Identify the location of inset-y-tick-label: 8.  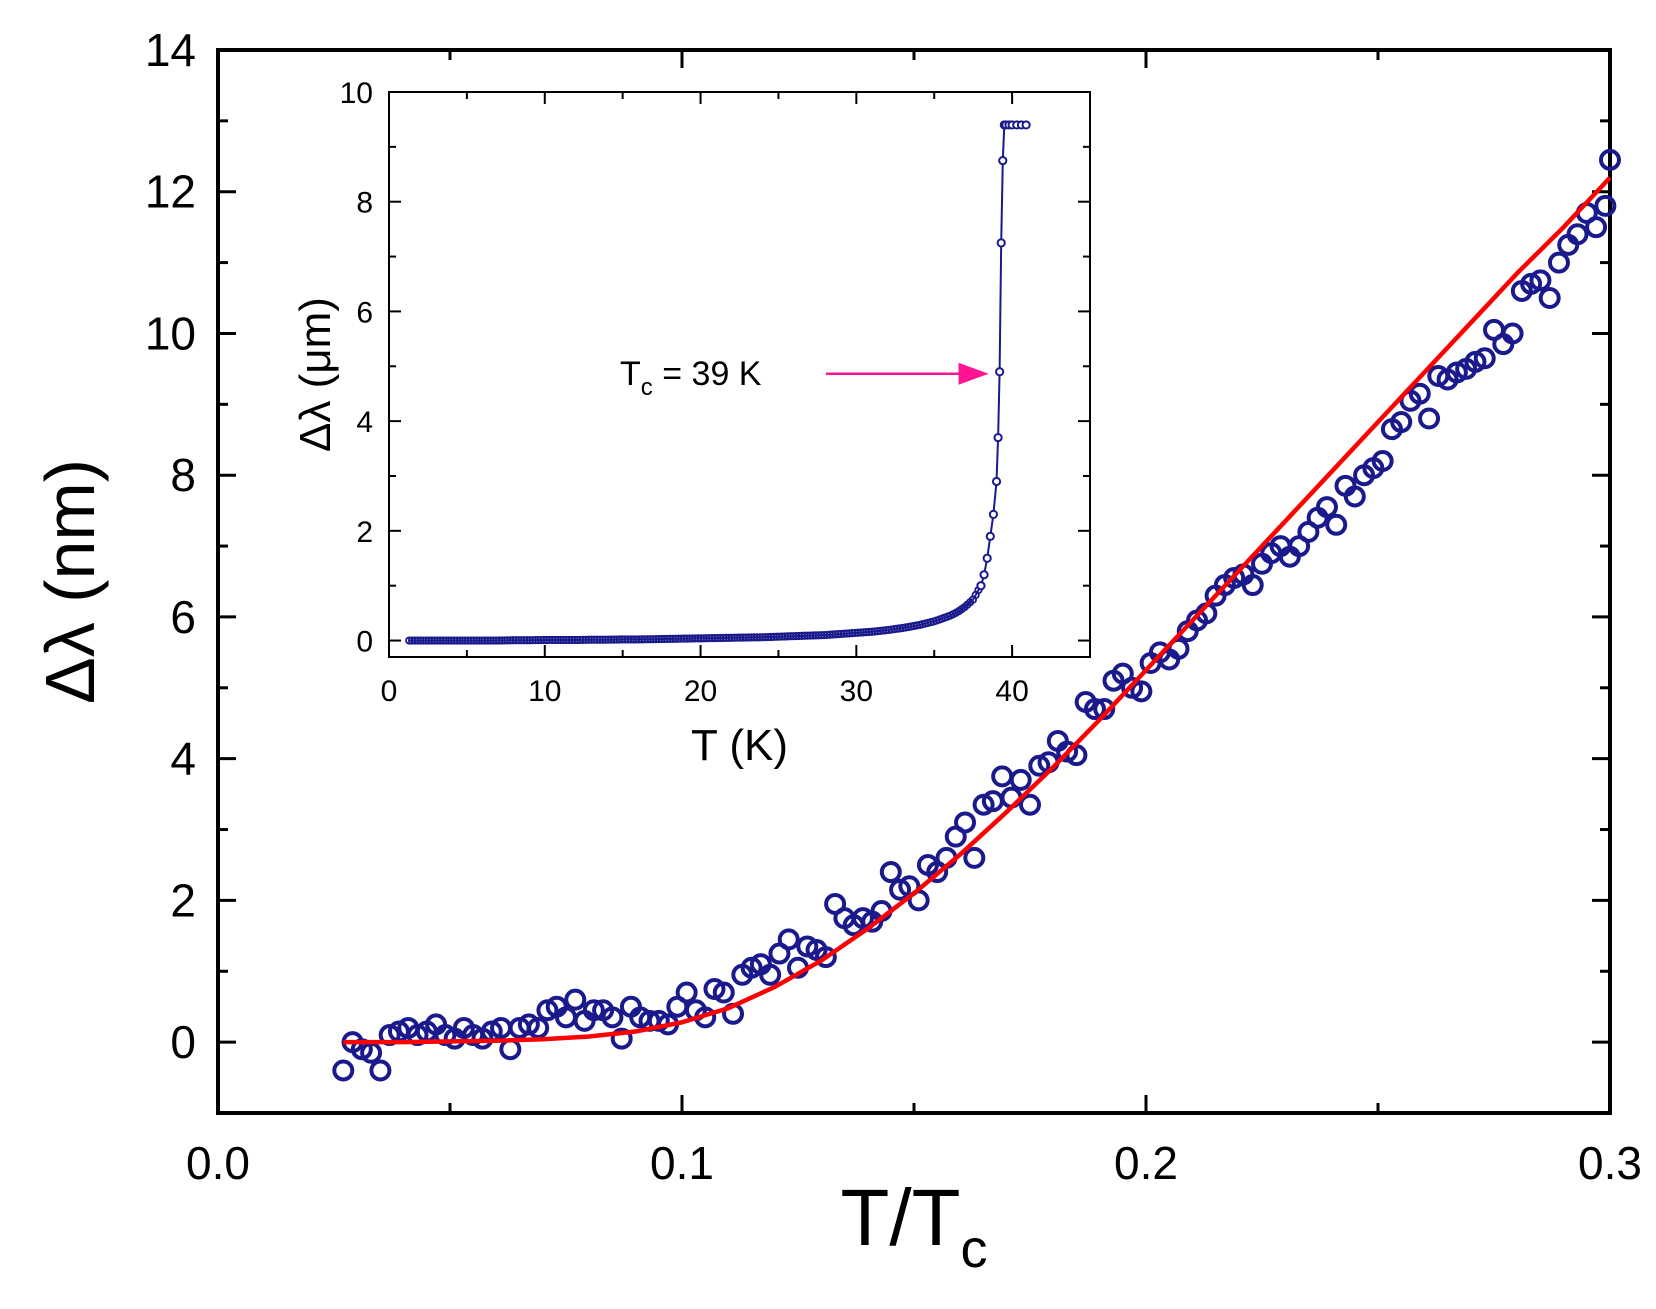
(364, 203).